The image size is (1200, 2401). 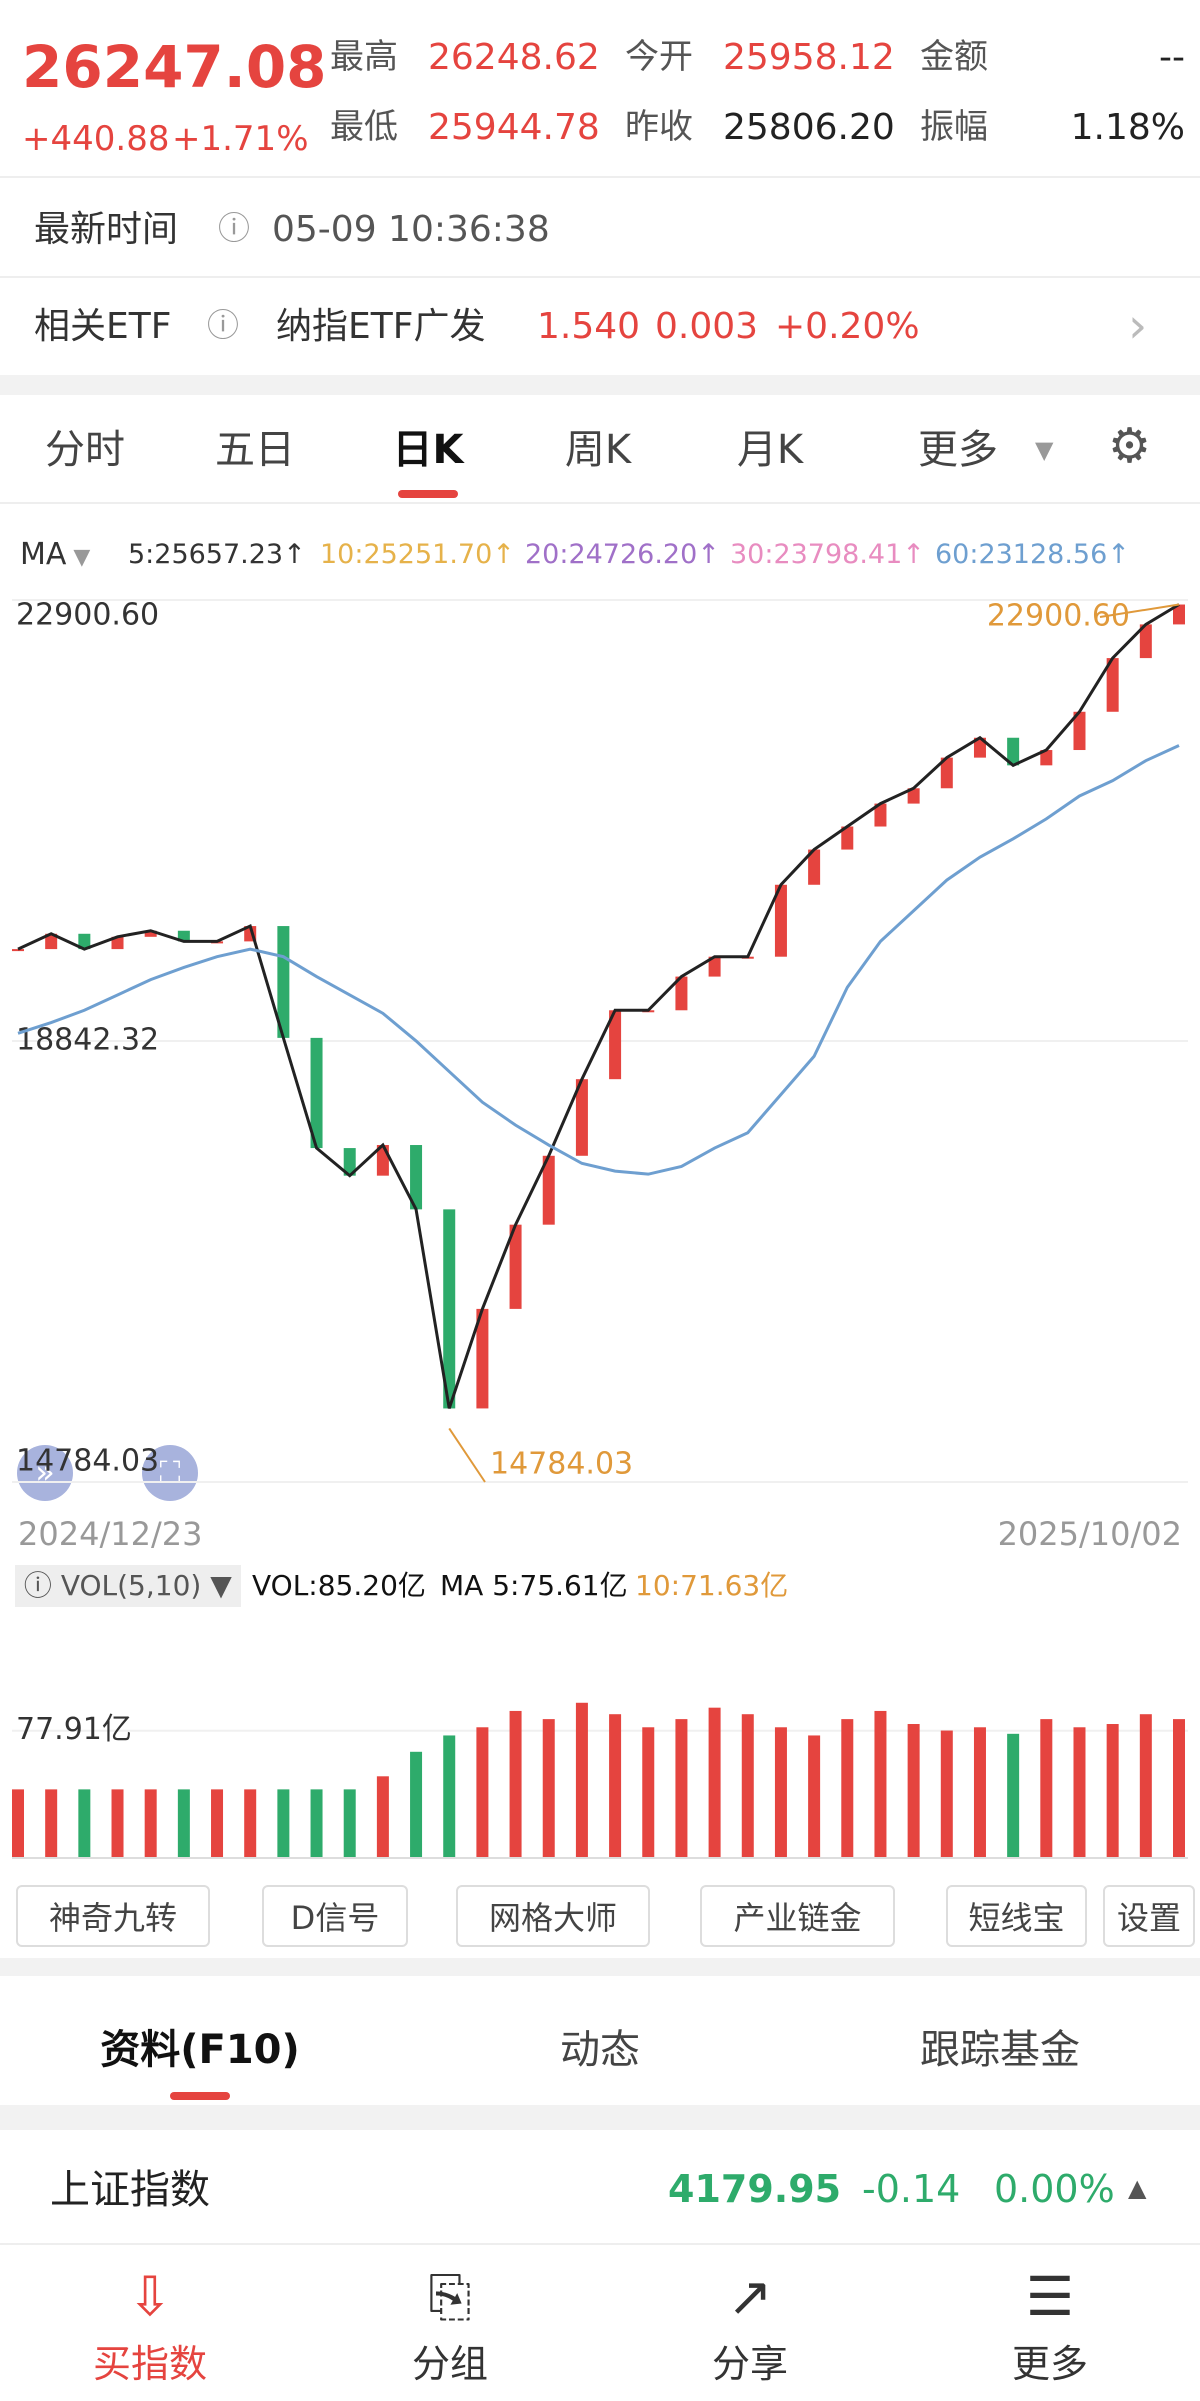 I want to click on stat-value: 25958.12, so click(x=809, y=57).